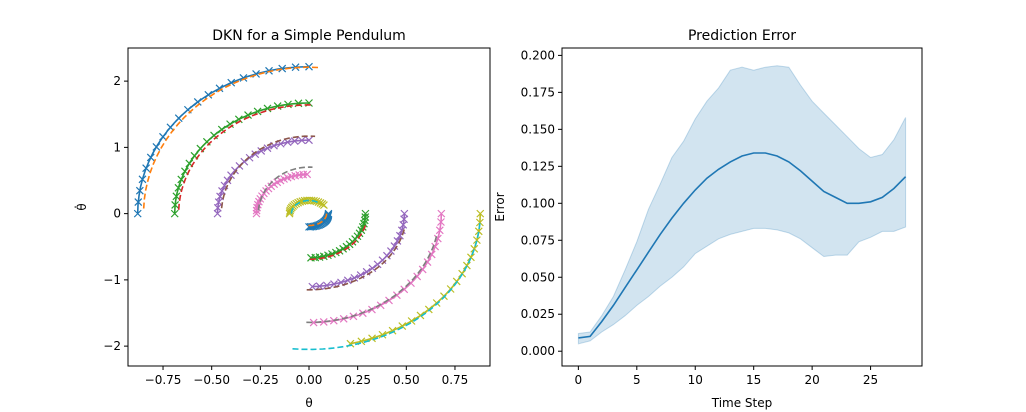 This screenshot has height=412, width=1026. I want to click on measured-trajectory-line, so click(241, 158).